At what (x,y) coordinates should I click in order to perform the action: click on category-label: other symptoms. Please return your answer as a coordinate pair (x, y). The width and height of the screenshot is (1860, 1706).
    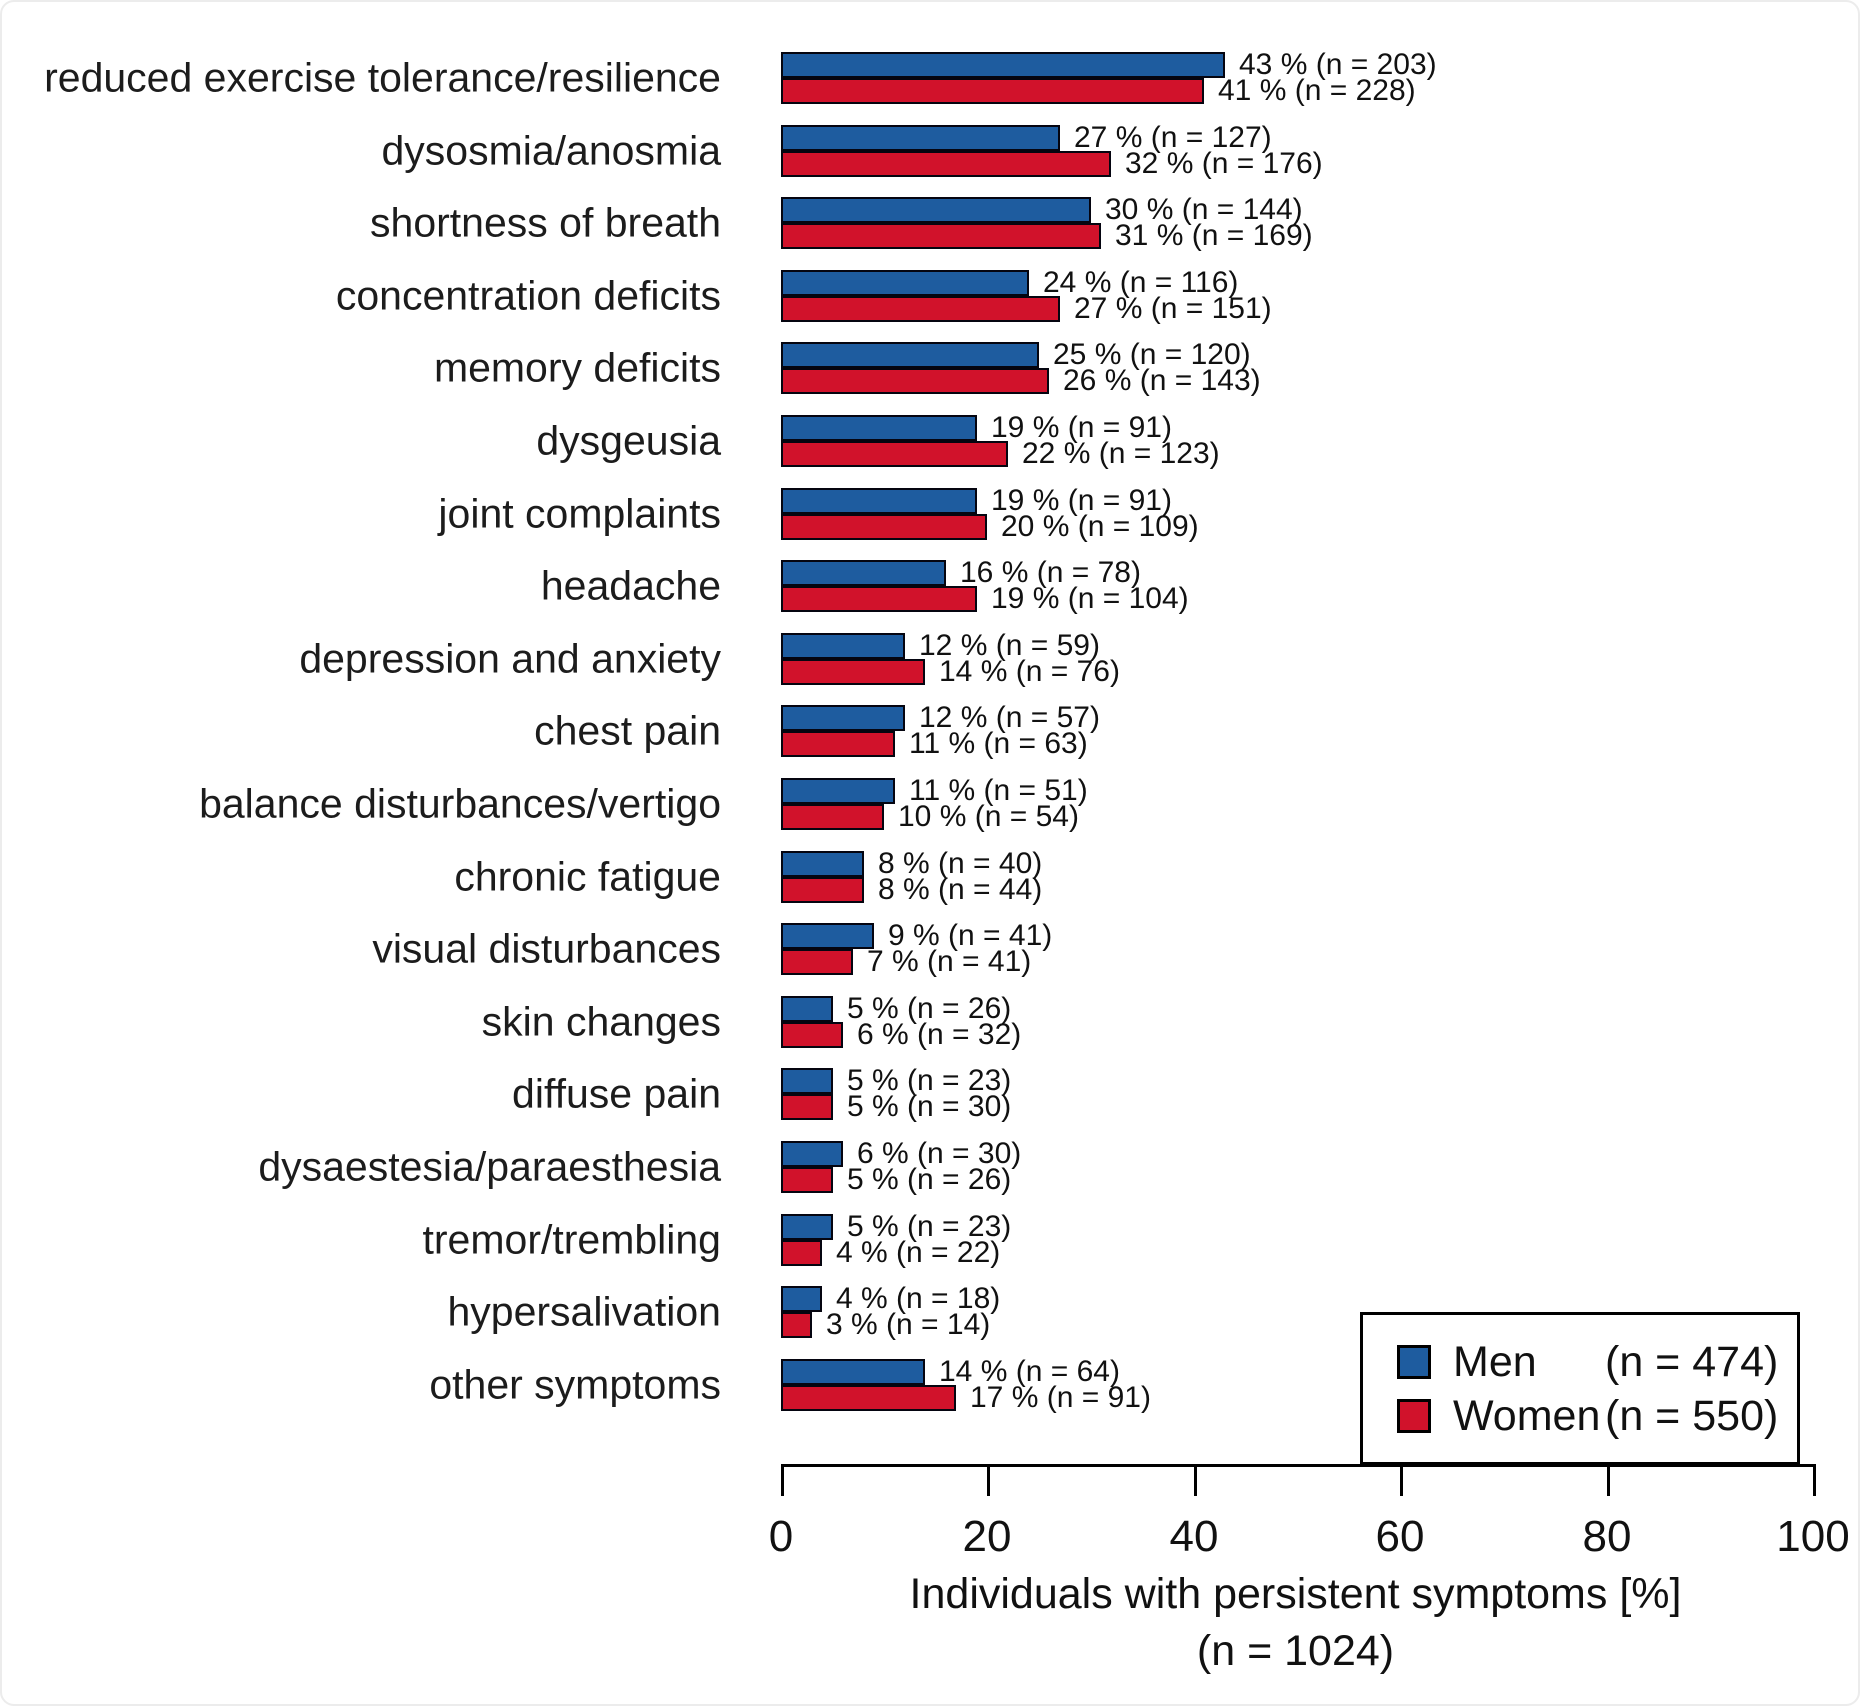
    Looking at the image, I should click on (575, 1384).